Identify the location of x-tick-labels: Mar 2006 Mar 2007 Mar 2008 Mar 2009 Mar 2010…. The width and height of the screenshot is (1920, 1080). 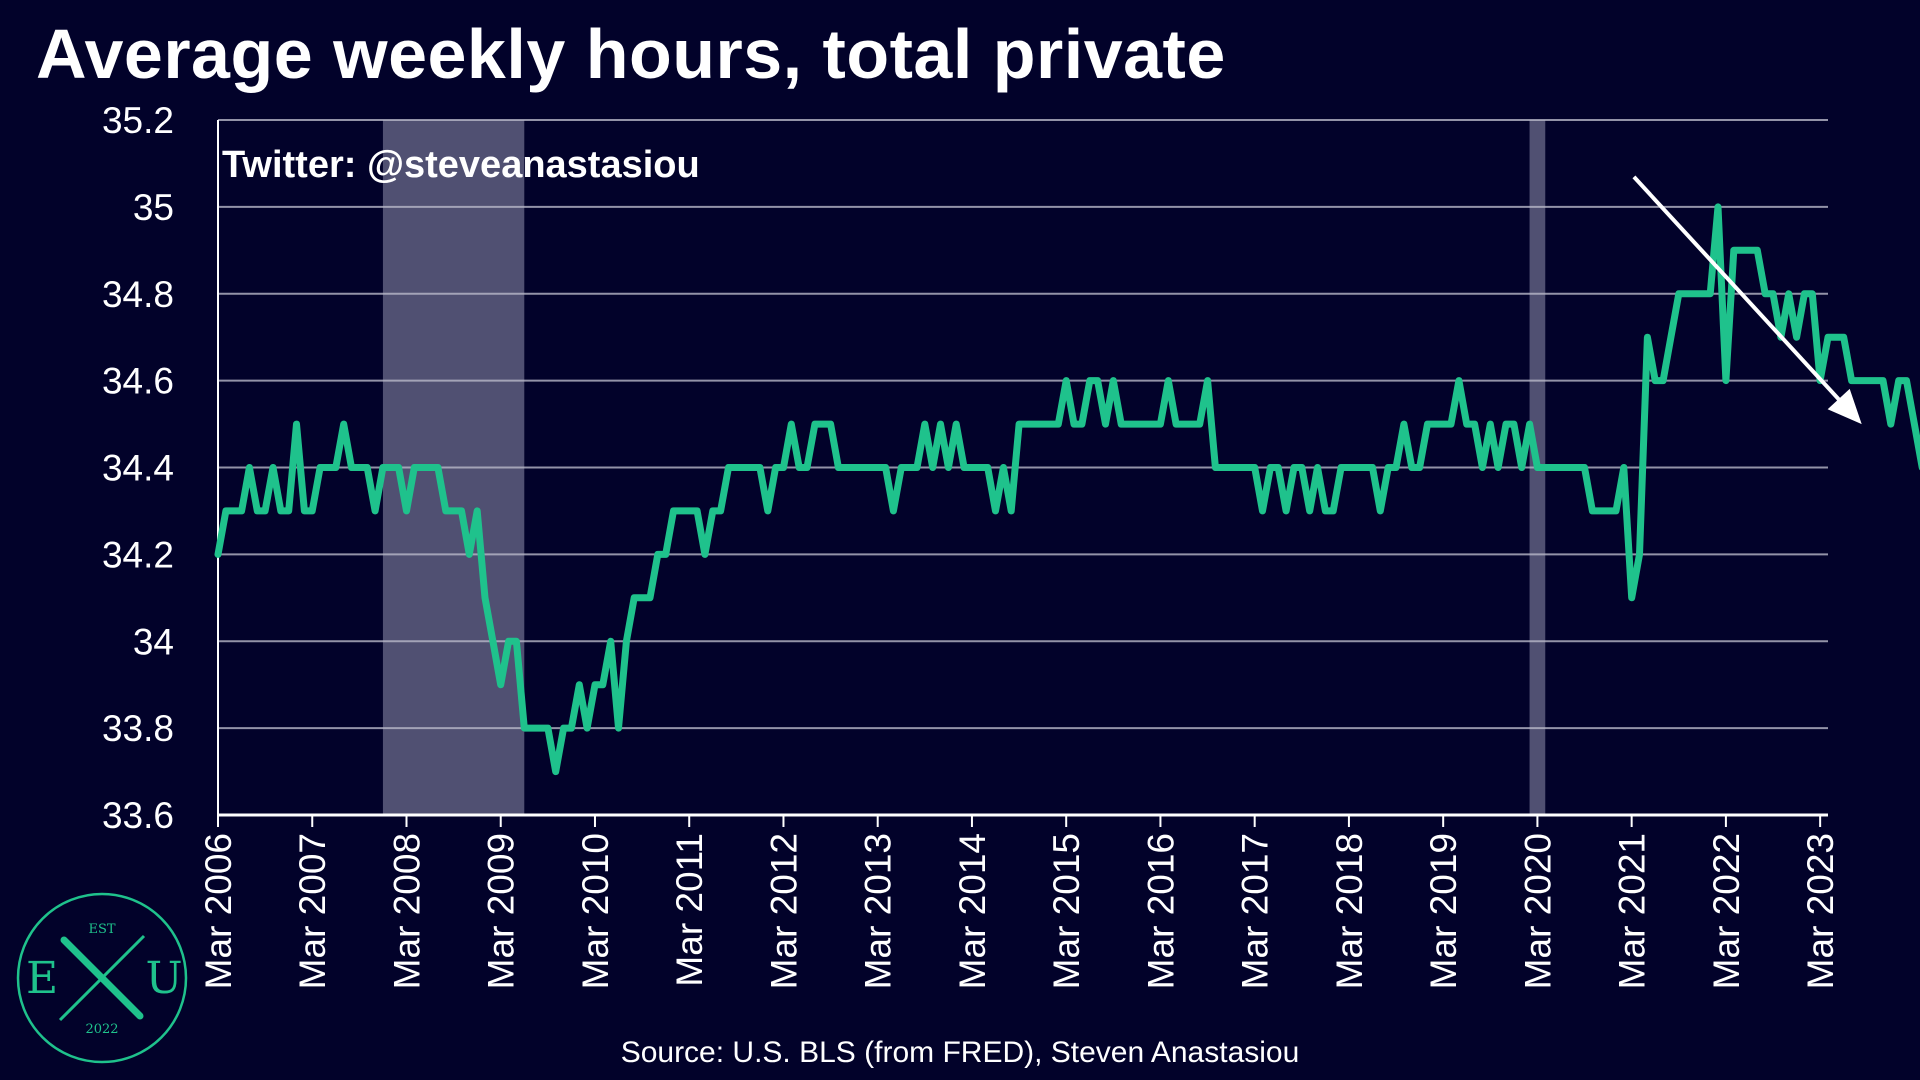
(1019, 911).